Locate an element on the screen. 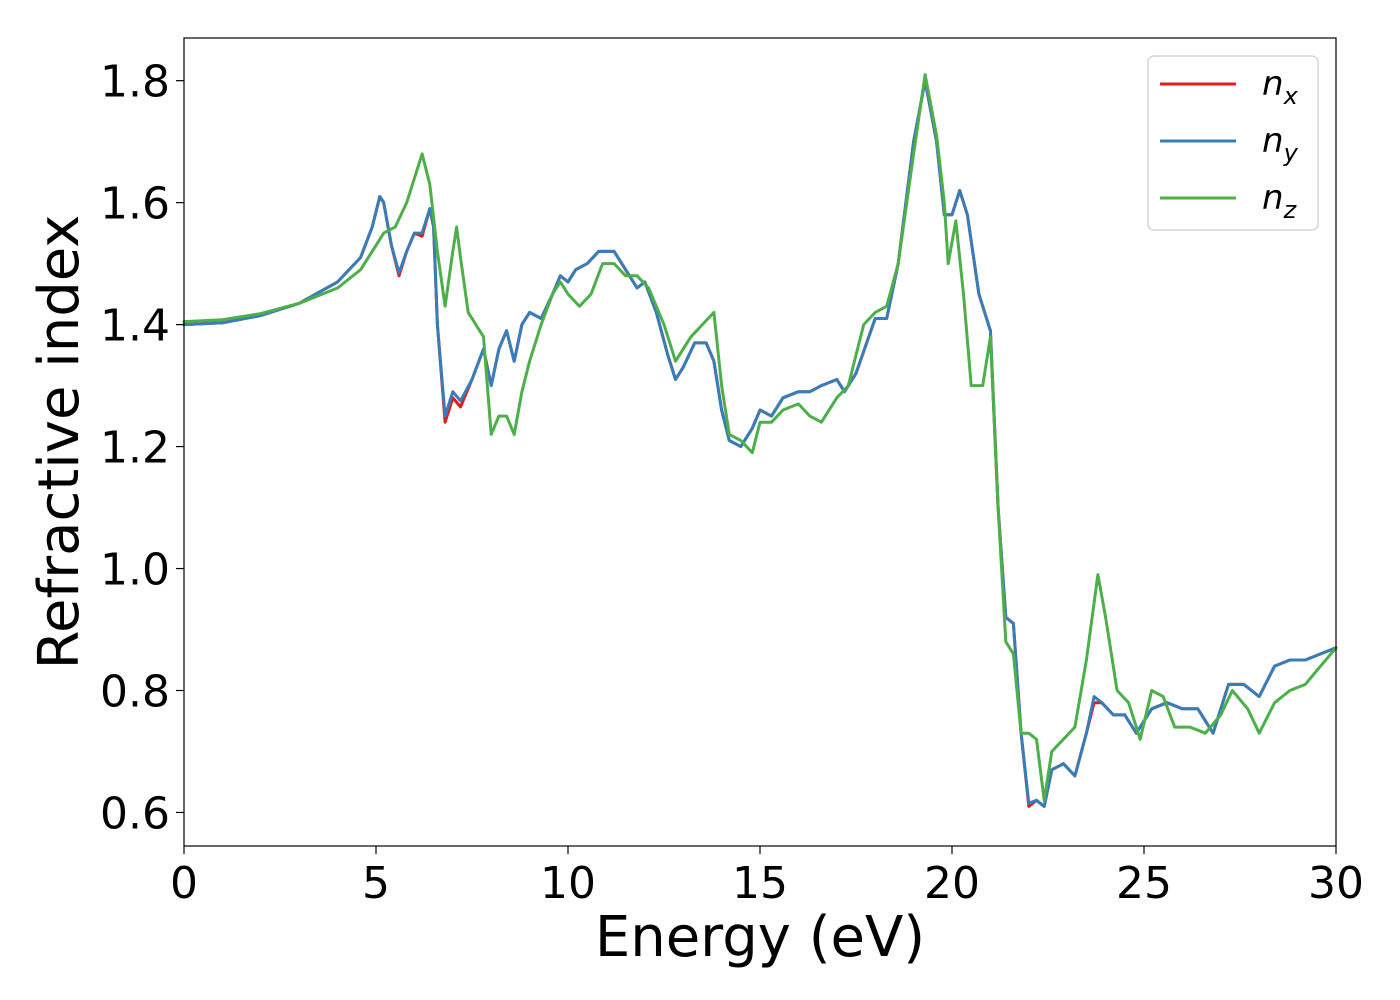 This screenshot has width=1400, height=1000. x-axis: 0 5 10 15 20 25 30 is located at coordinates (767, 877).